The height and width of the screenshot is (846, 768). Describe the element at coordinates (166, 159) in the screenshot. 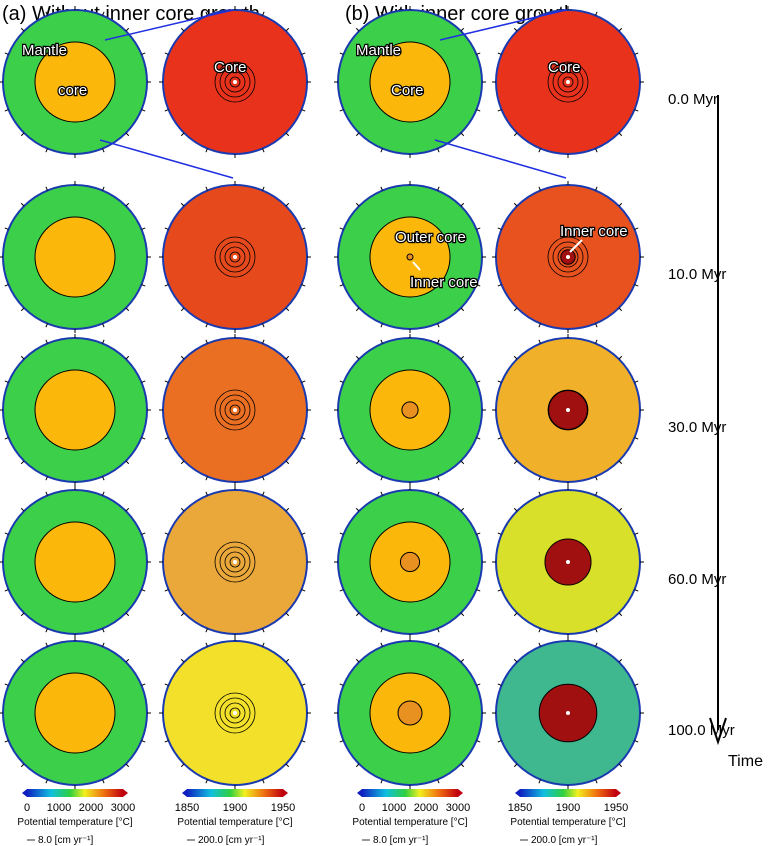

I see `zoom-line` at that location.